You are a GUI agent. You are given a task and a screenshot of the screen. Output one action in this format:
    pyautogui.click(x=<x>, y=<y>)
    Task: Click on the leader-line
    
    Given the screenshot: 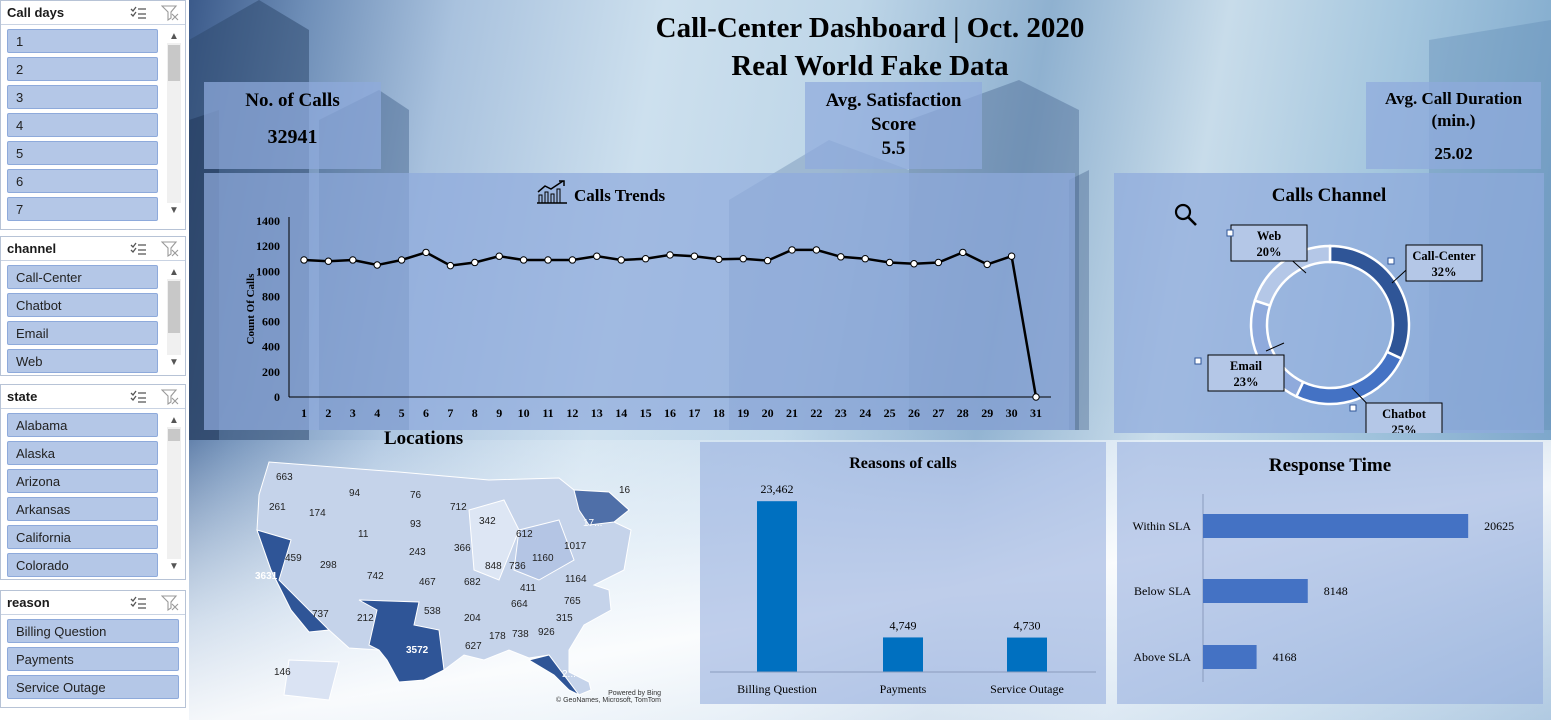 What is the action you would take?
    pyautogui.click(x=1275, y=347)
    